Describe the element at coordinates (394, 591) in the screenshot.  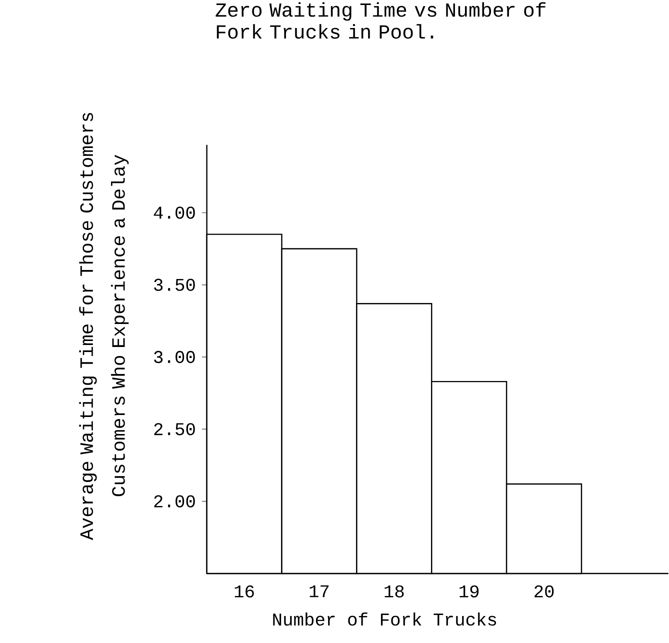
I see `x-tick-label: 18` at that location.